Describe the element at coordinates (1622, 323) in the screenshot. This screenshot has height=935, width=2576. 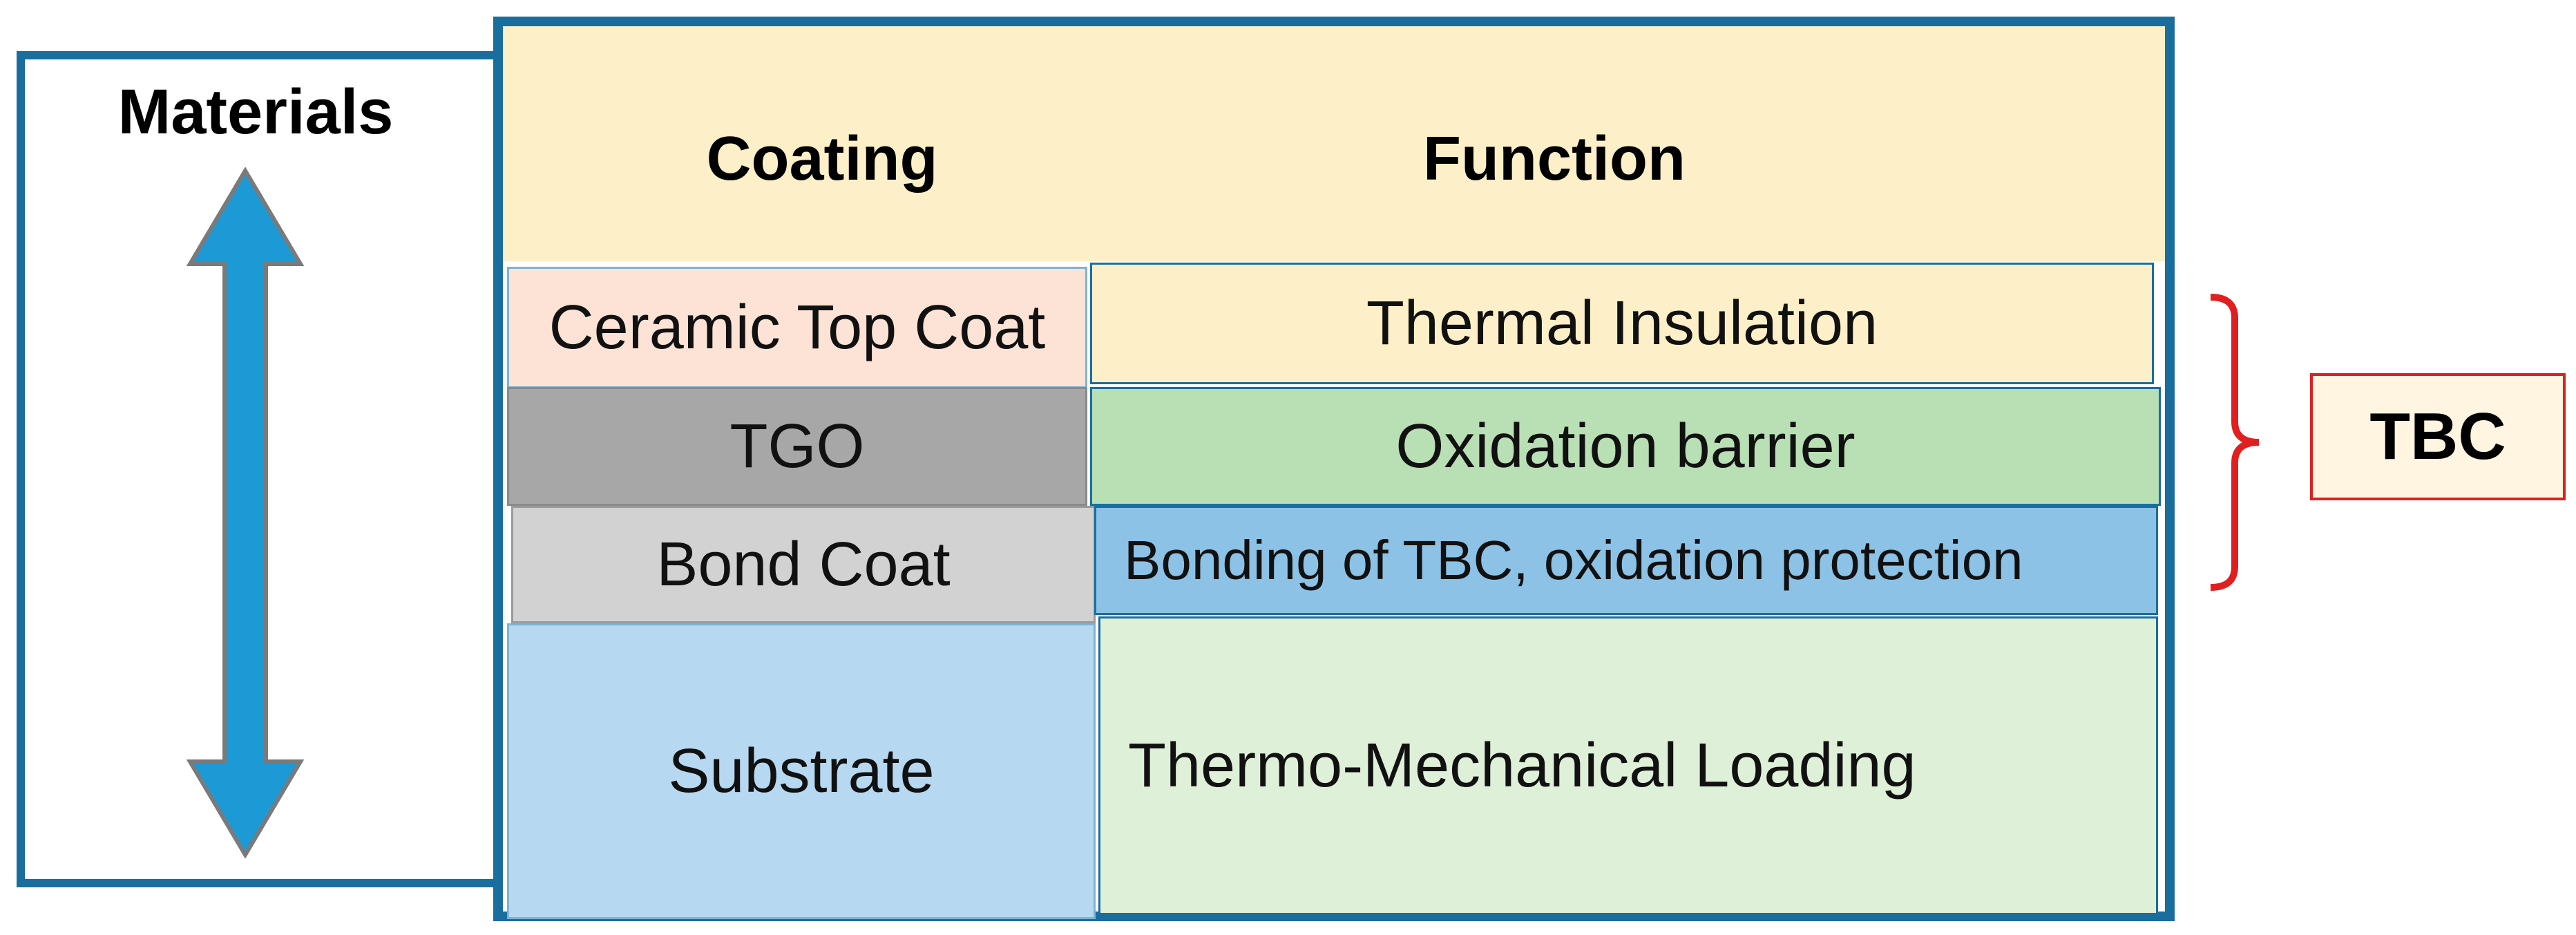
I see `function-cell-thermal-insulation: Thermal Insulation` at that location.